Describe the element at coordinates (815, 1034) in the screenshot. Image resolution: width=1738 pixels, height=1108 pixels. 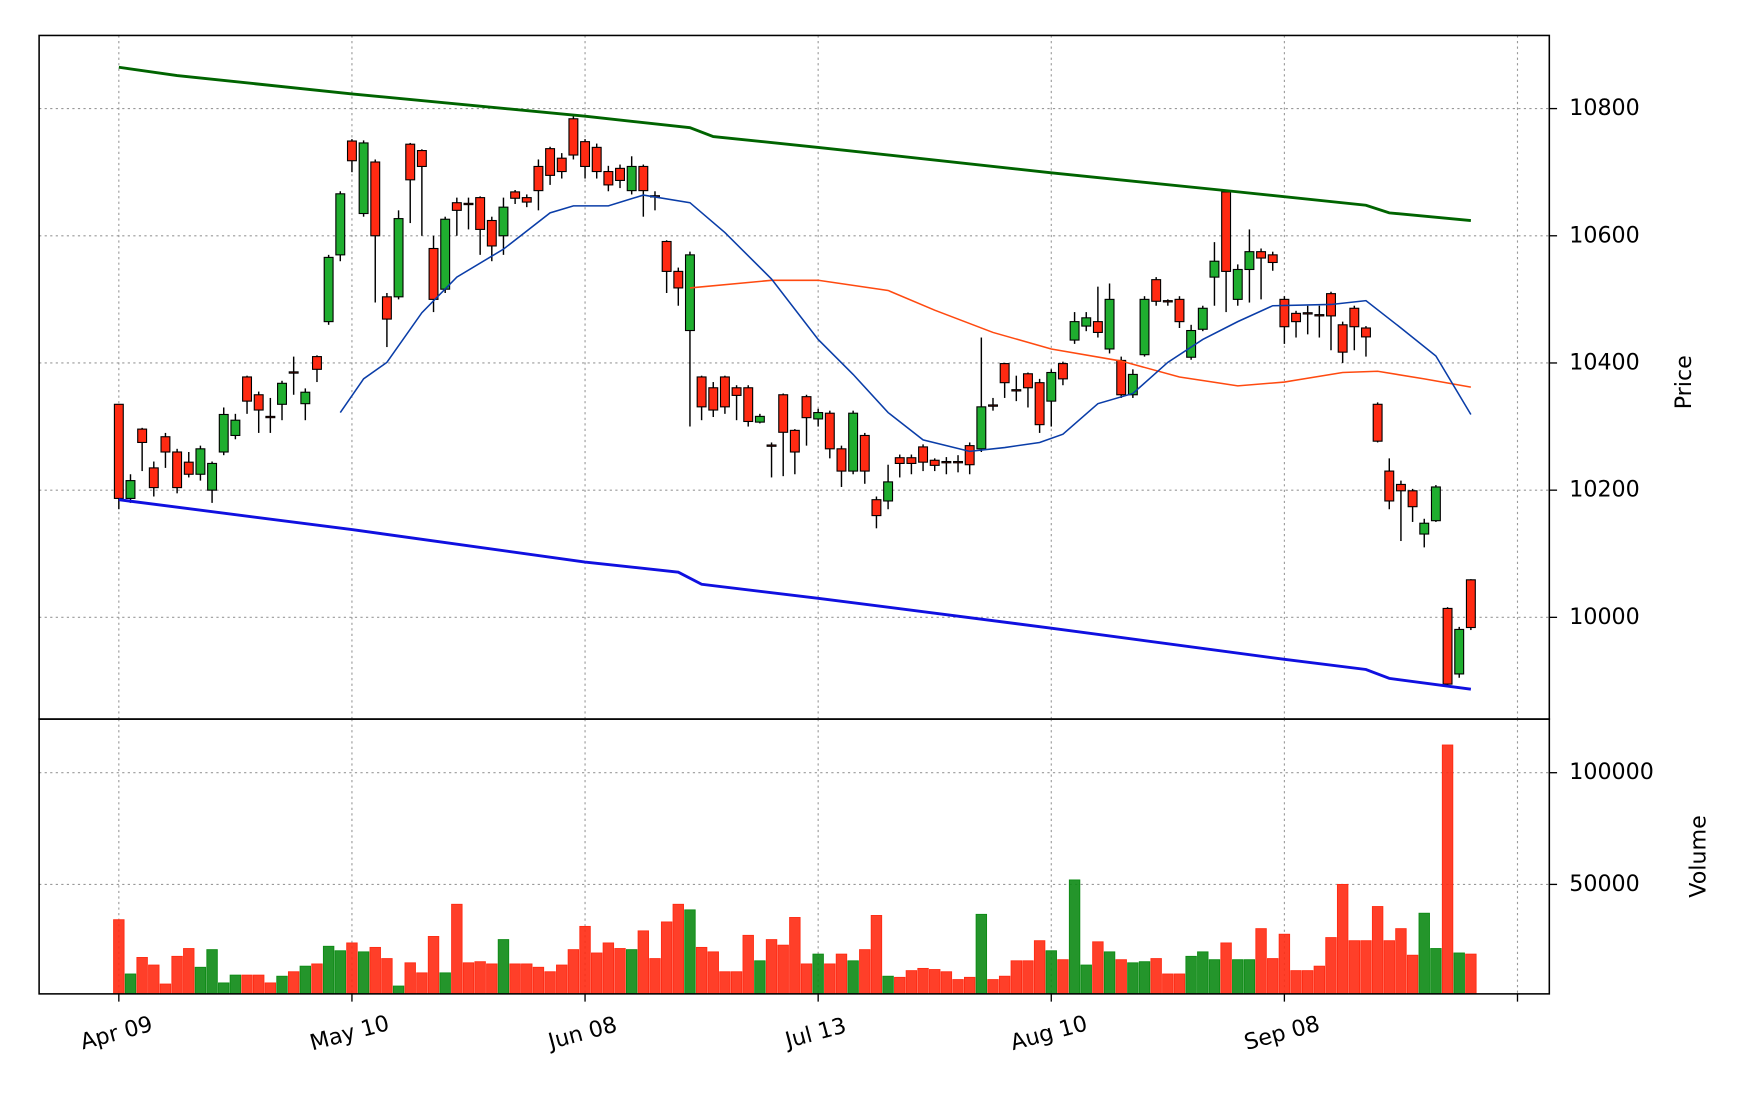
I see `x-tick-label: Jul 13` at that location.